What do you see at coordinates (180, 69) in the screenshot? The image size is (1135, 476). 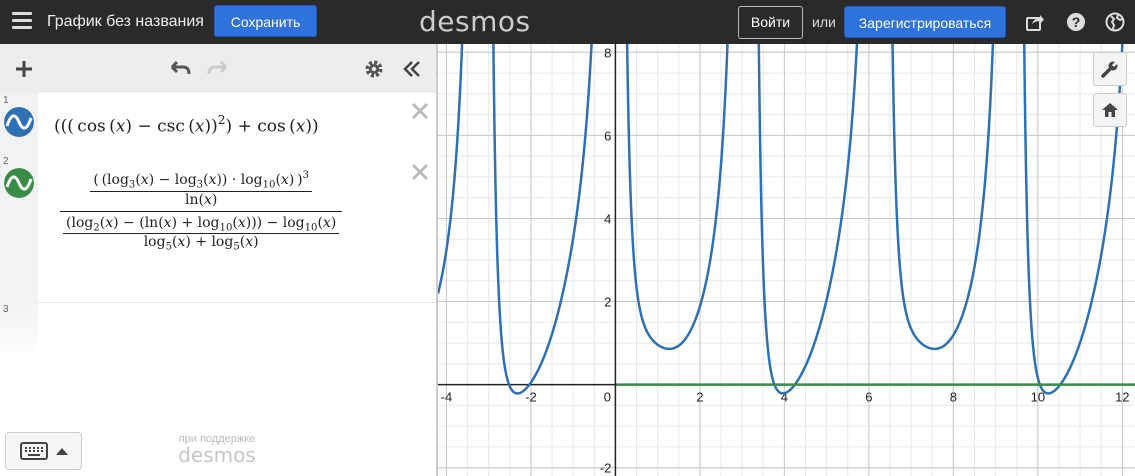 I see `undo-icon` at bounding box center [180, 69].